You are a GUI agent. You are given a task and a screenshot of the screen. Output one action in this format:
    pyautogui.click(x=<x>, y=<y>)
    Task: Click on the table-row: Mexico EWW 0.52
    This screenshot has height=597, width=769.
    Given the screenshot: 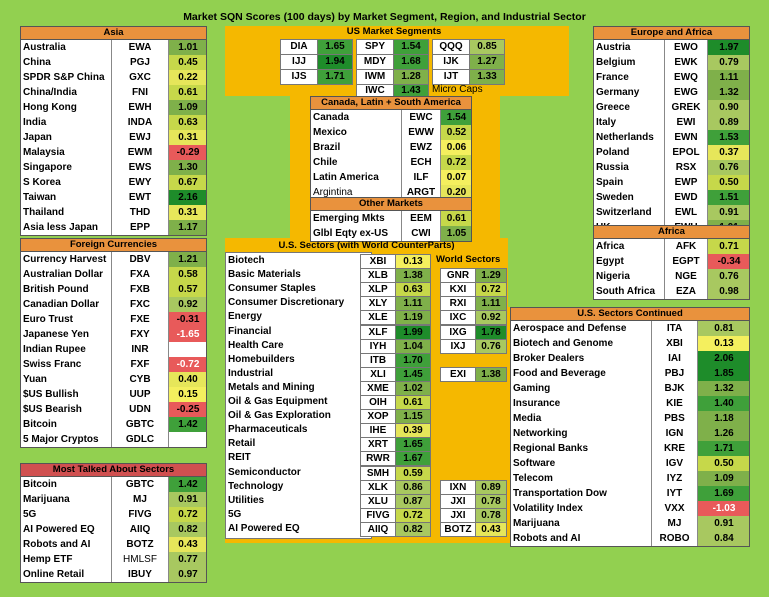 What is the action you would take?
    pyautogui.click(x=391, y=132)
    